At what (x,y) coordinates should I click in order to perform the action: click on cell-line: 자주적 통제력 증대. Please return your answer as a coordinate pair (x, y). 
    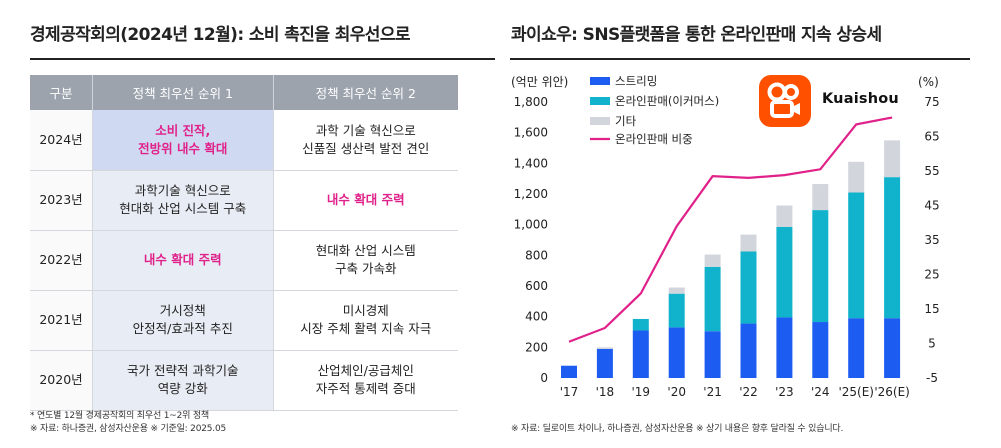
    Looking at the image, I should click on (365, 388).